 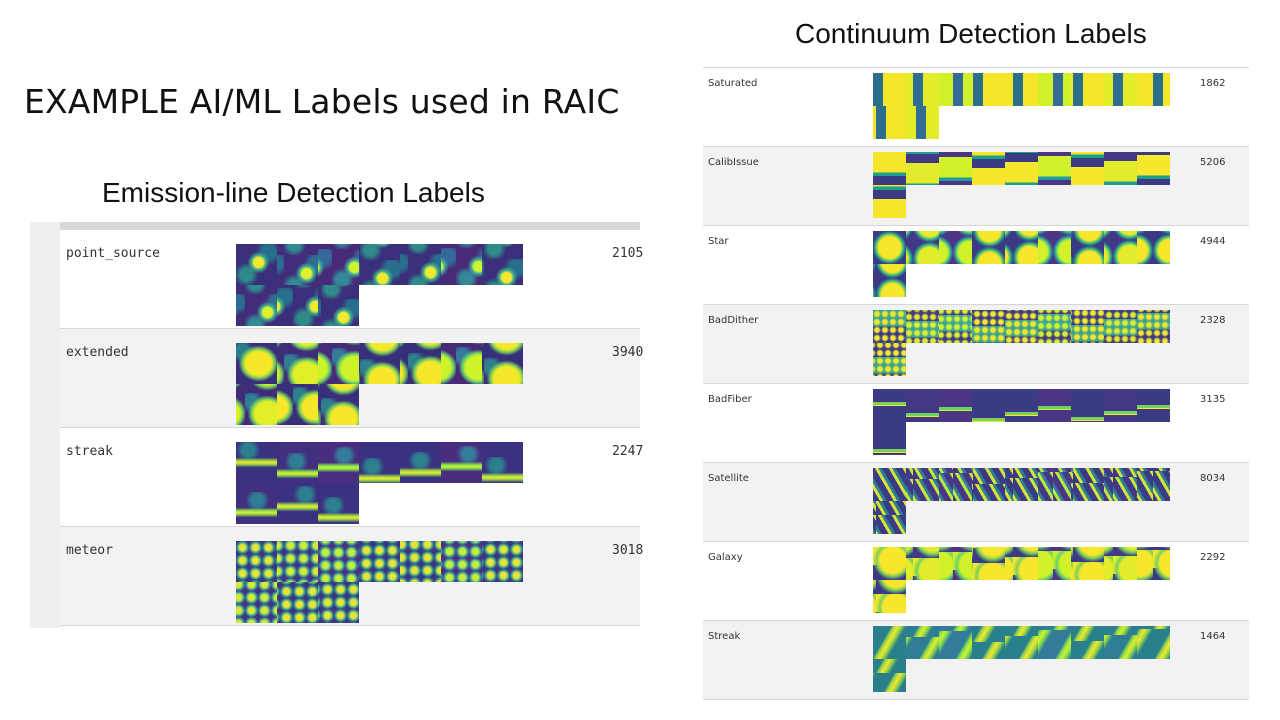 I want to click on table-row: Streak 1464, so click(x=976, y=660).